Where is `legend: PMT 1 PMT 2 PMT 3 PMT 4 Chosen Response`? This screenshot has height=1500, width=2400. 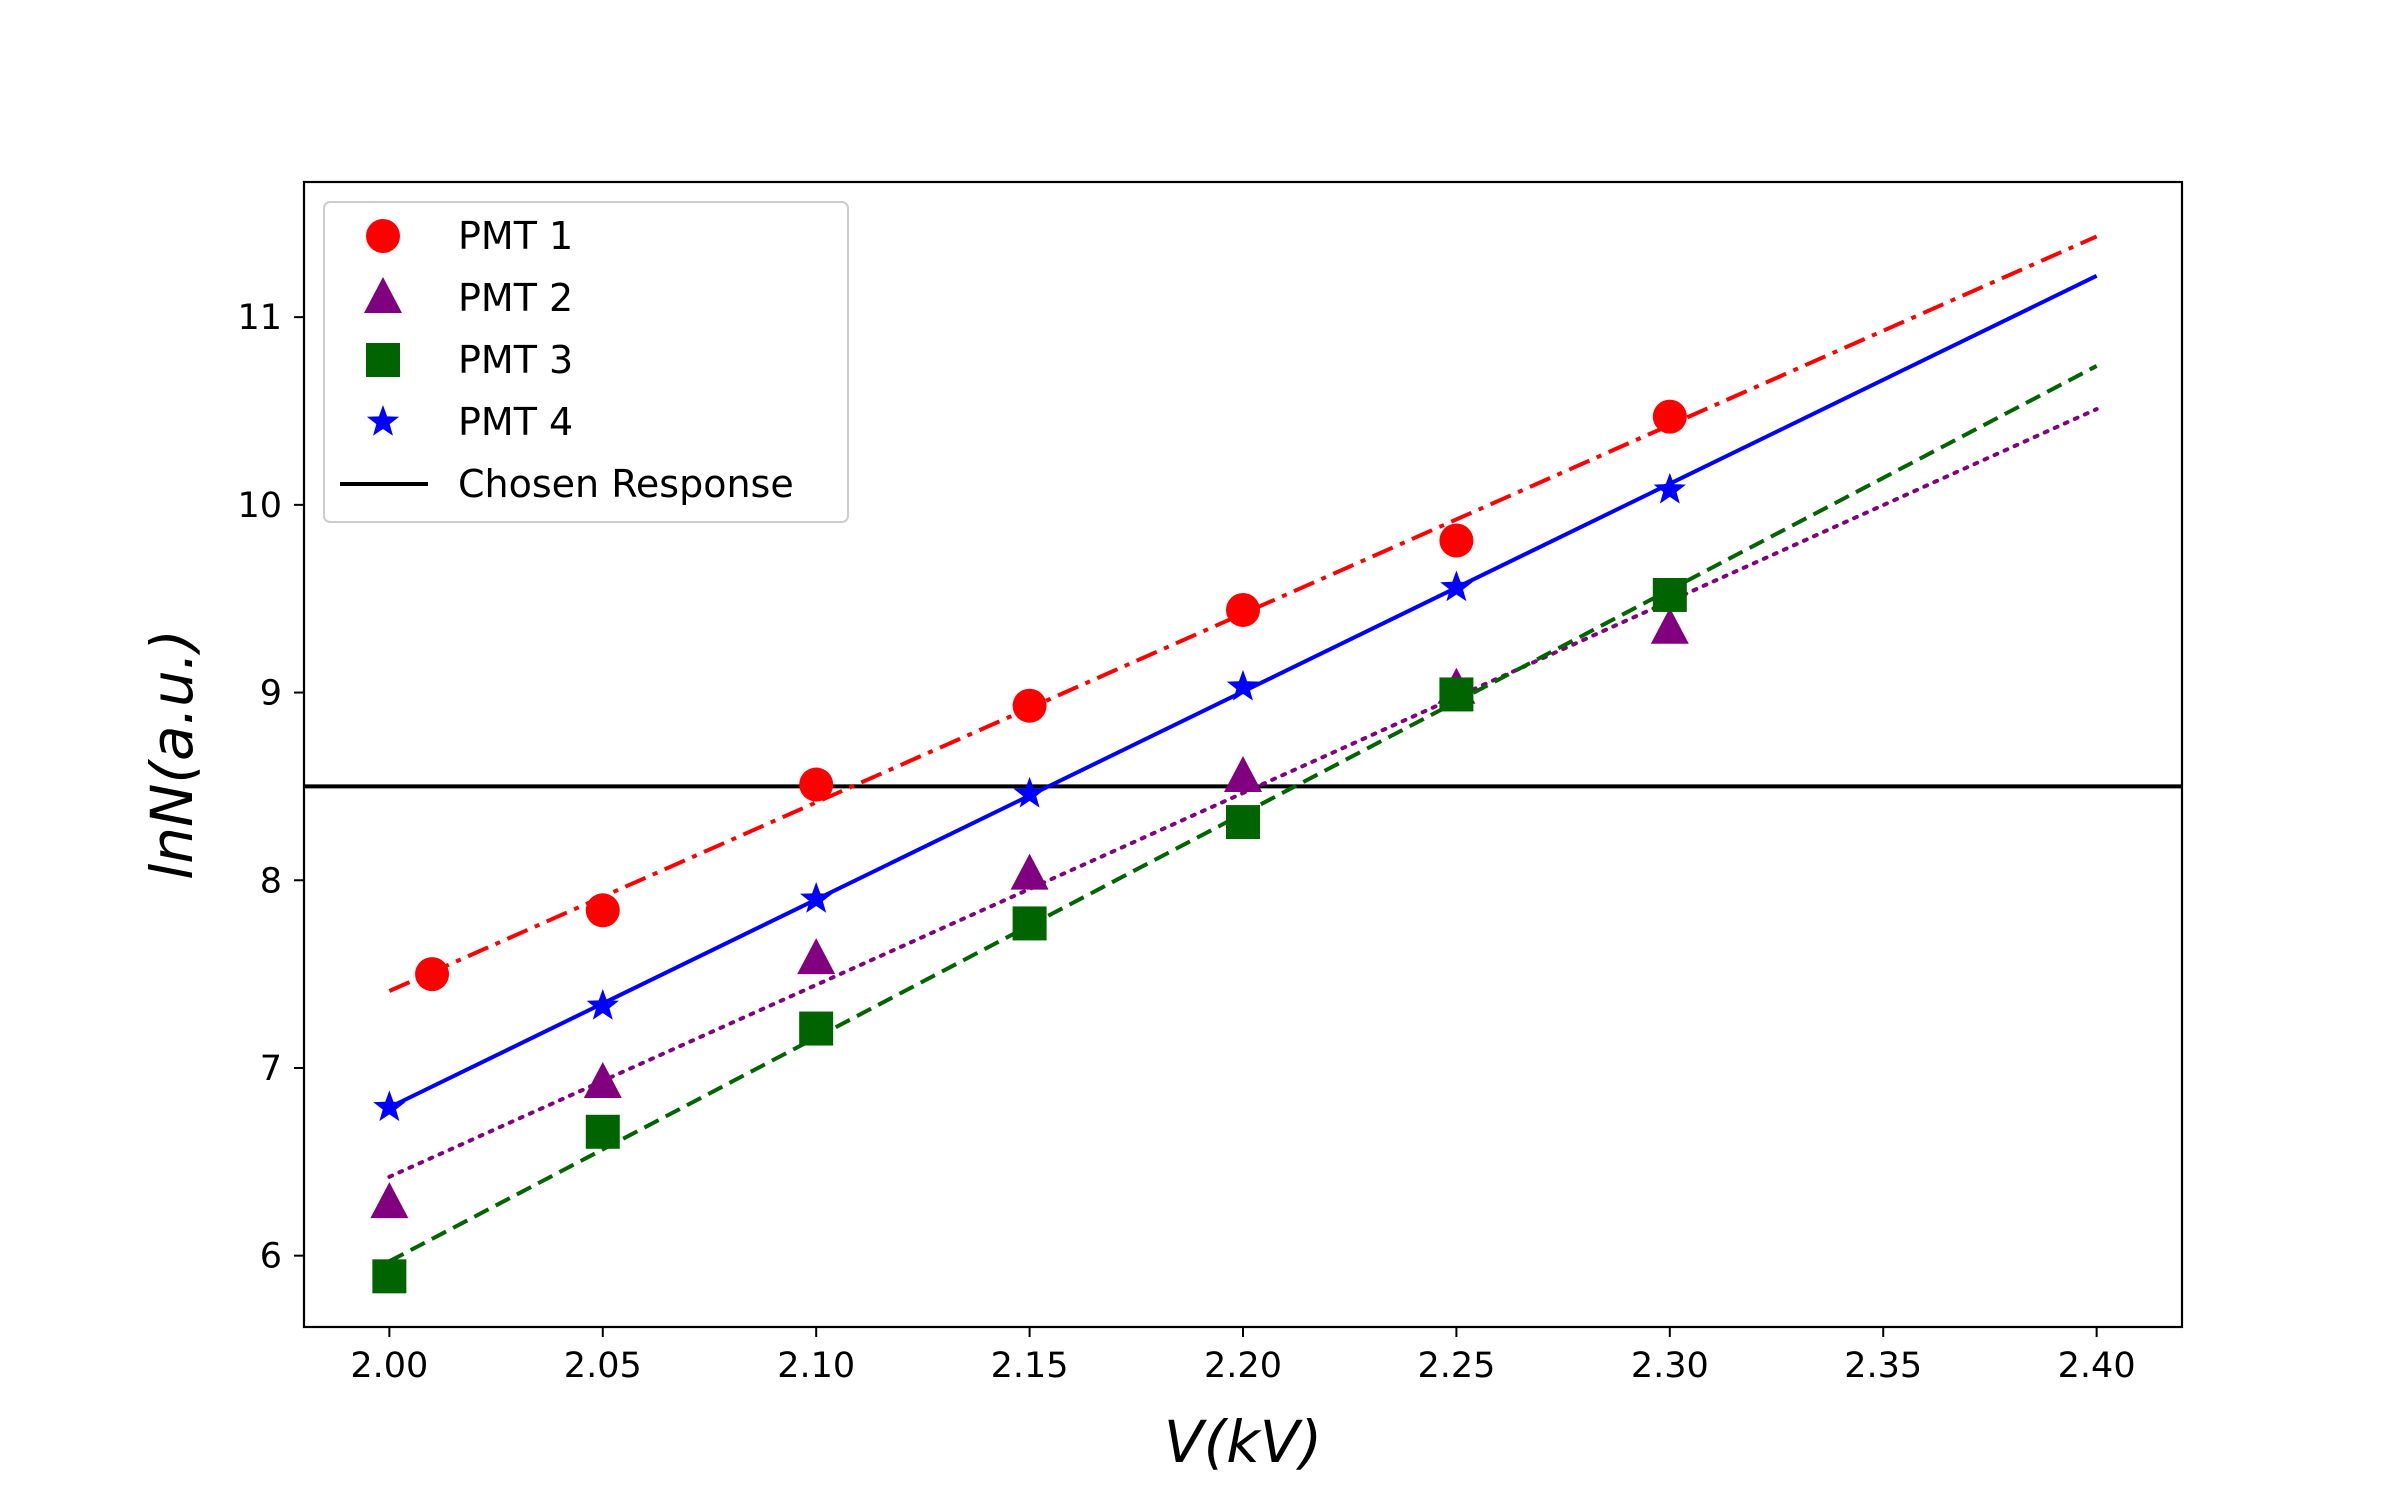
legend: PMT 1 PMT 2 PMT 3 PMT 4 Chosen Response is located at coordinates (586, 362).